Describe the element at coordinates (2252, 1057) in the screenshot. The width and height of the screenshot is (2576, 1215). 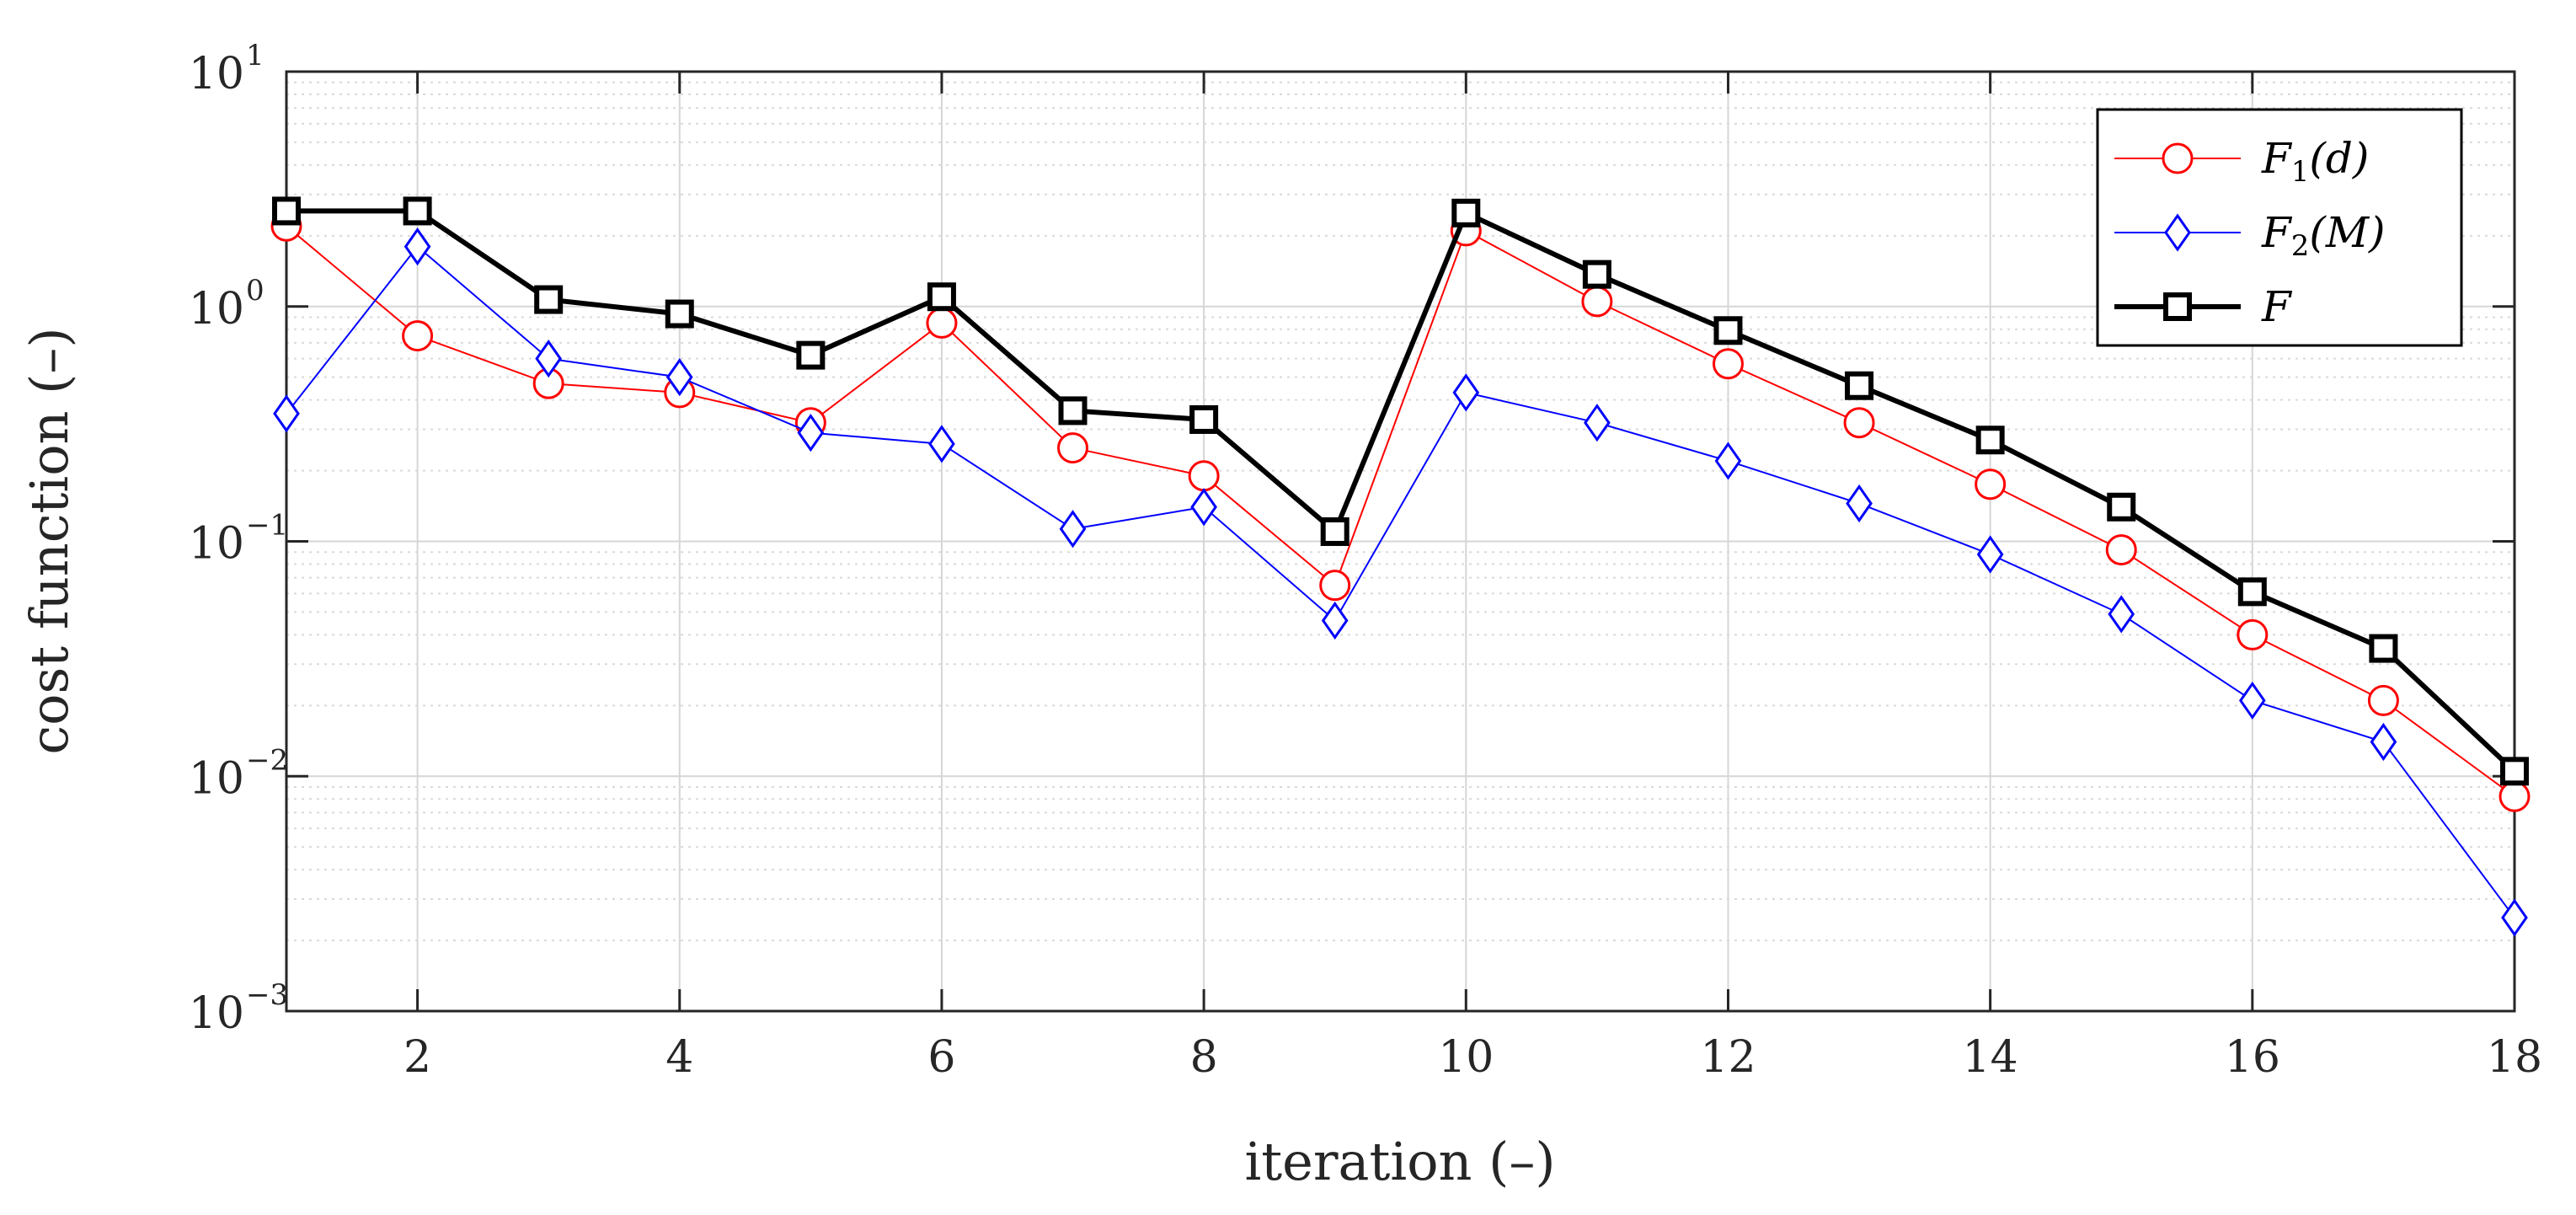
I see `x-tick-label: 16` at that location.